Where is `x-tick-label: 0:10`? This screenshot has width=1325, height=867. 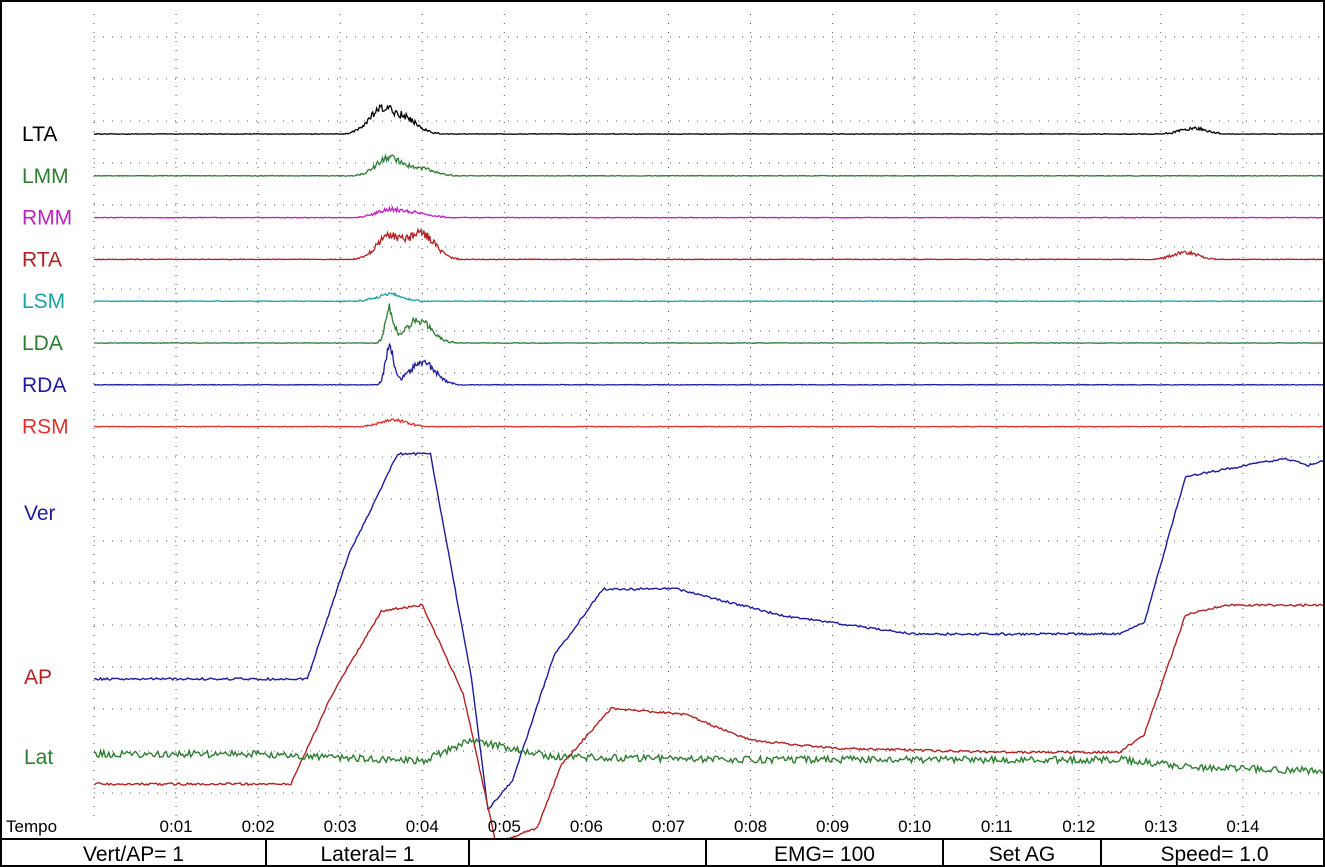 x-tick-label: 0:10 is located at coordinates (914, 826).